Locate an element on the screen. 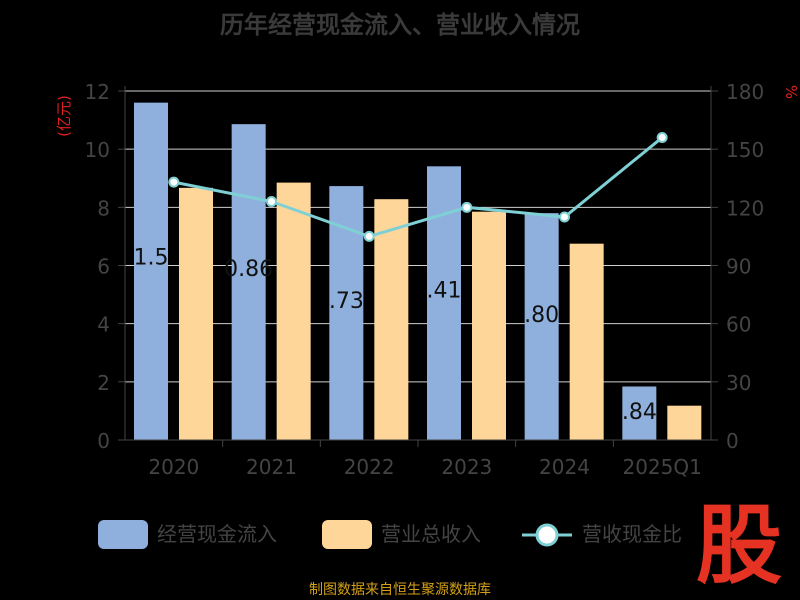  left-tick-label: 0 is located at coordinates (103, 441).